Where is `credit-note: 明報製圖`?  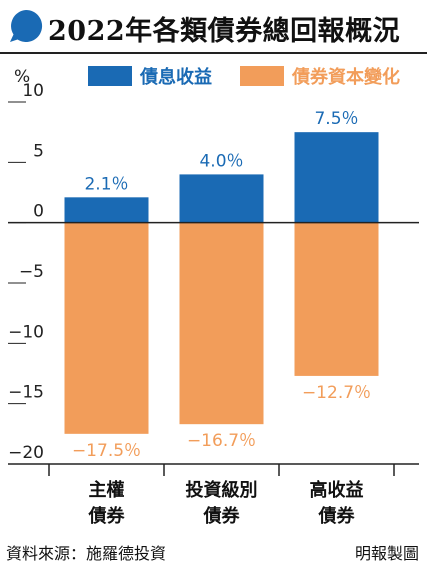 credit-note: 明報製圖 is located at coordinates (386, 553).